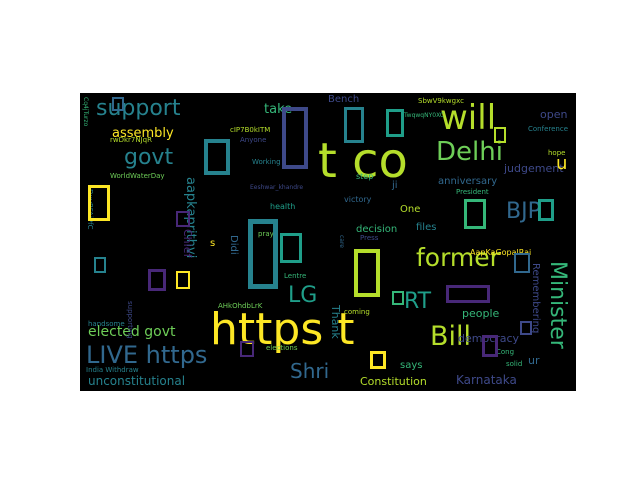 This screenshot has width=640, height=480. What do you see at coordinates (441, 101) in the screenshot?
I see `word-sbwv9kwgxc: SbwV9kwgxc` at bounding box center [441, 101].